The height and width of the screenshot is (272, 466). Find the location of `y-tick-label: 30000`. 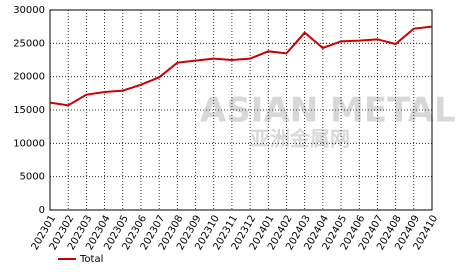

y-tick-label: 30000 is located at coordinates (29, 10).